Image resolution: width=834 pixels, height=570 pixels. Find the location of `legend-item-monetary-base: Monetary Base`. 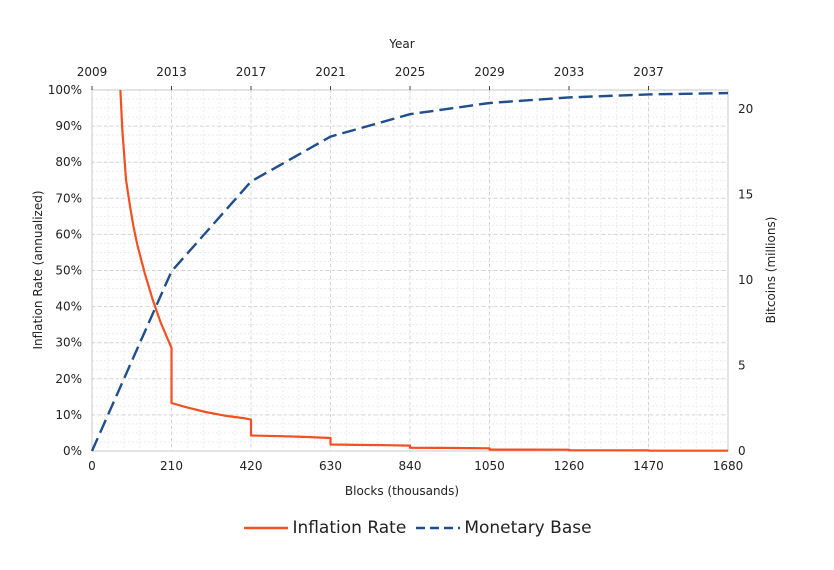

legend-item-monetary-base: Monetary Base is located at coordinates (503, 528).